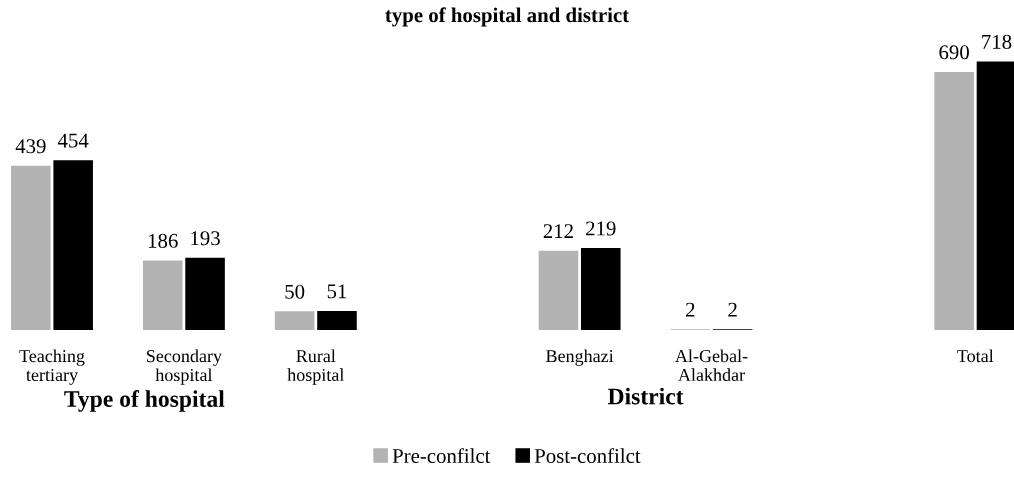  What do you see at coordinates (295, 291) in the screenshot?
I see `data-label: 50` at bounding box center [295, 291].